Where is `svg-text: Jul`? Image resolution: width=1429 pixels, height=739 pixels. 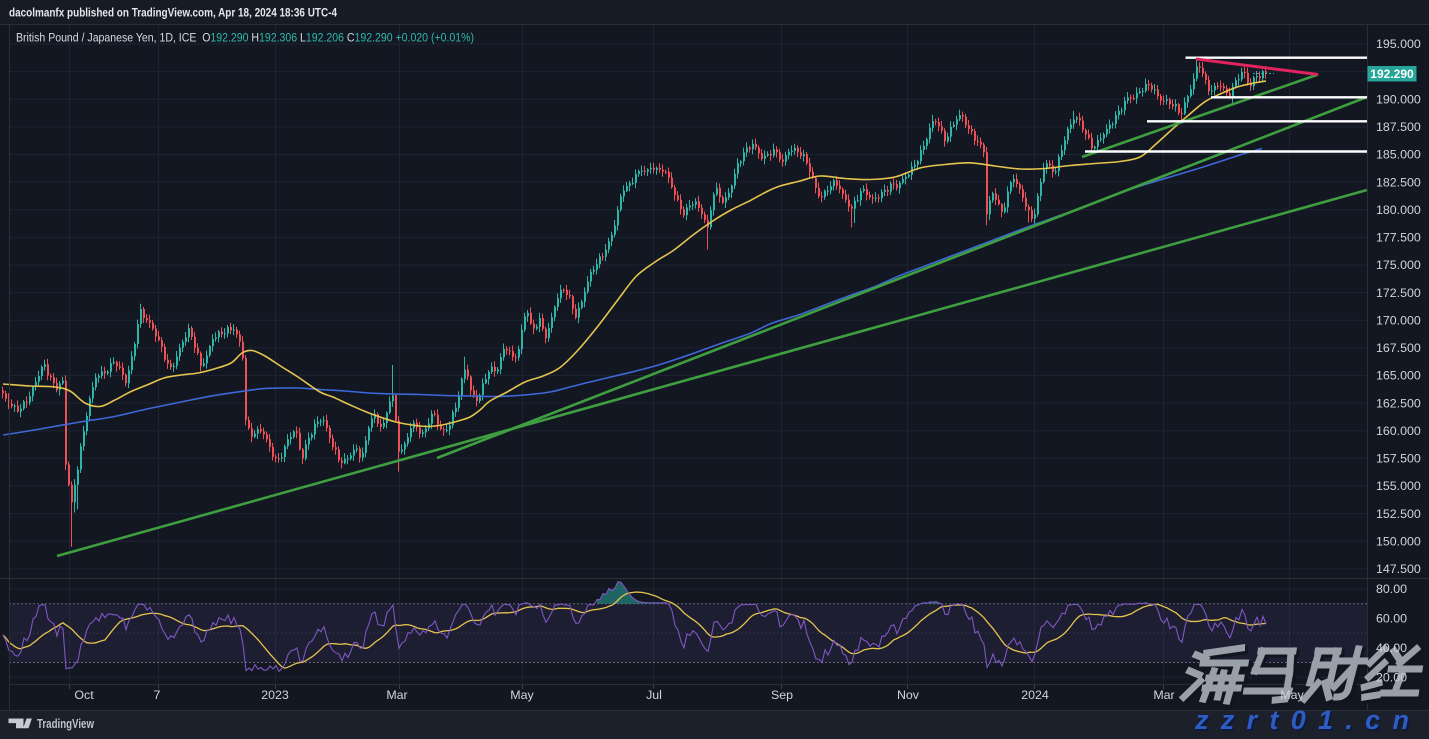 svg-text: Jul is located at coordinates (654, 695).